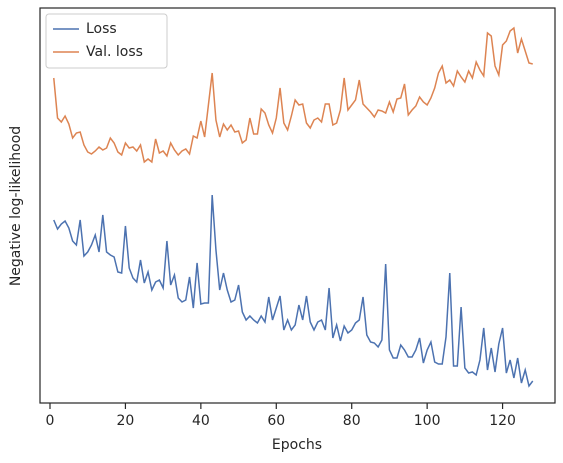 The image size is (563, 463). I want to click on x-tick-label: 20, so click(126, 421).